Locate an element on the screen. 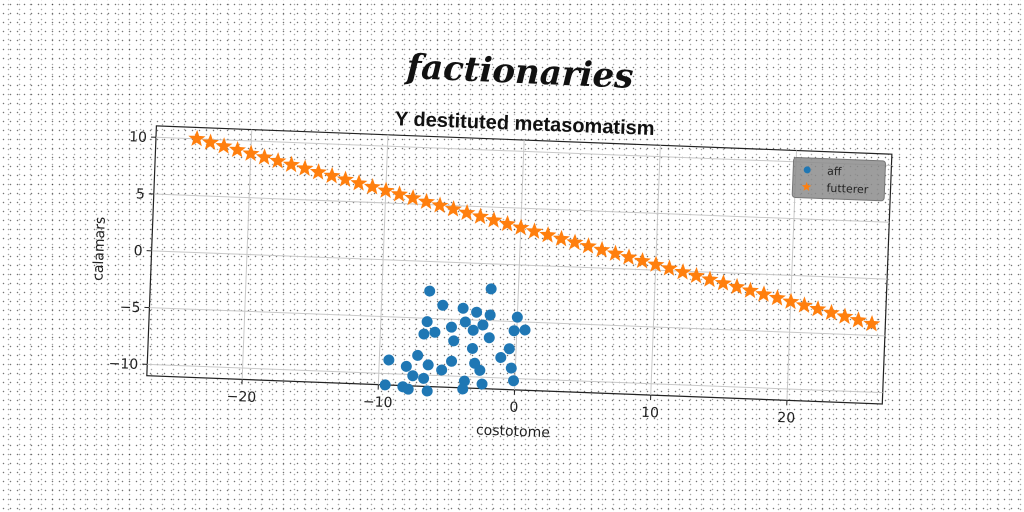  y-axis-ticks: −10 −5 0 5 10 is located at coordinates (132, 251).